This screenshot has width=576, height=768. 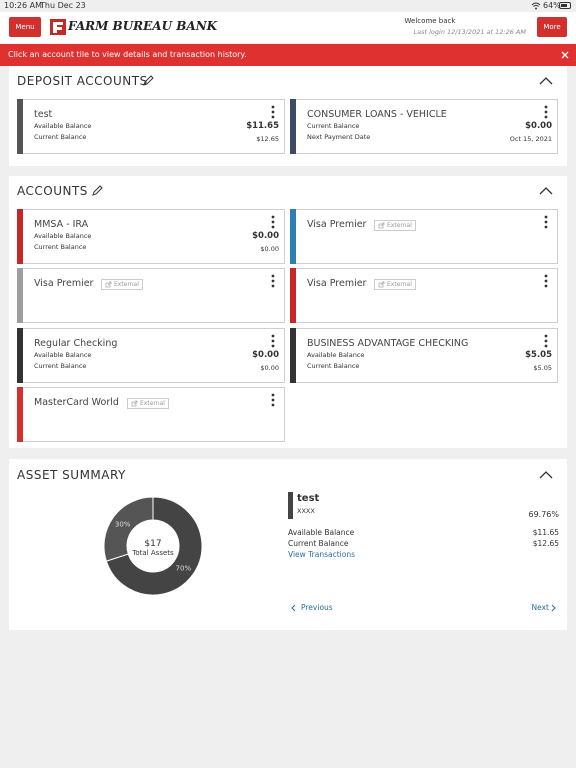 What do you see at coordinates (293, 608) in the screenshot?
I see `prev-chevron` at bounding box center [293, 608].